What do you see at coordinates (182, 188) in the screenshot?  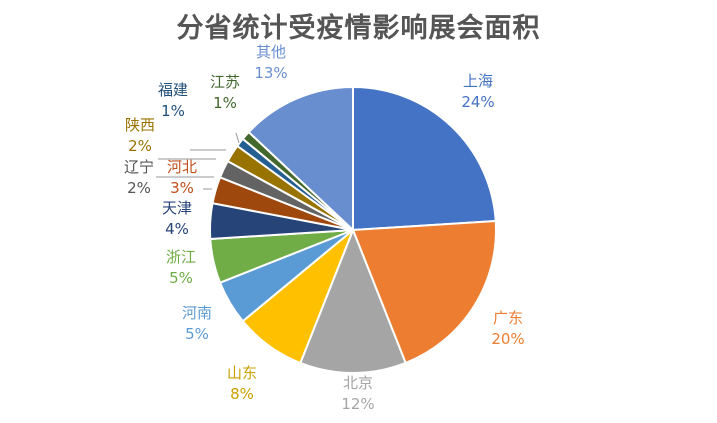 I see `slice-value-label: 3%` at bounding box center [182, 188].